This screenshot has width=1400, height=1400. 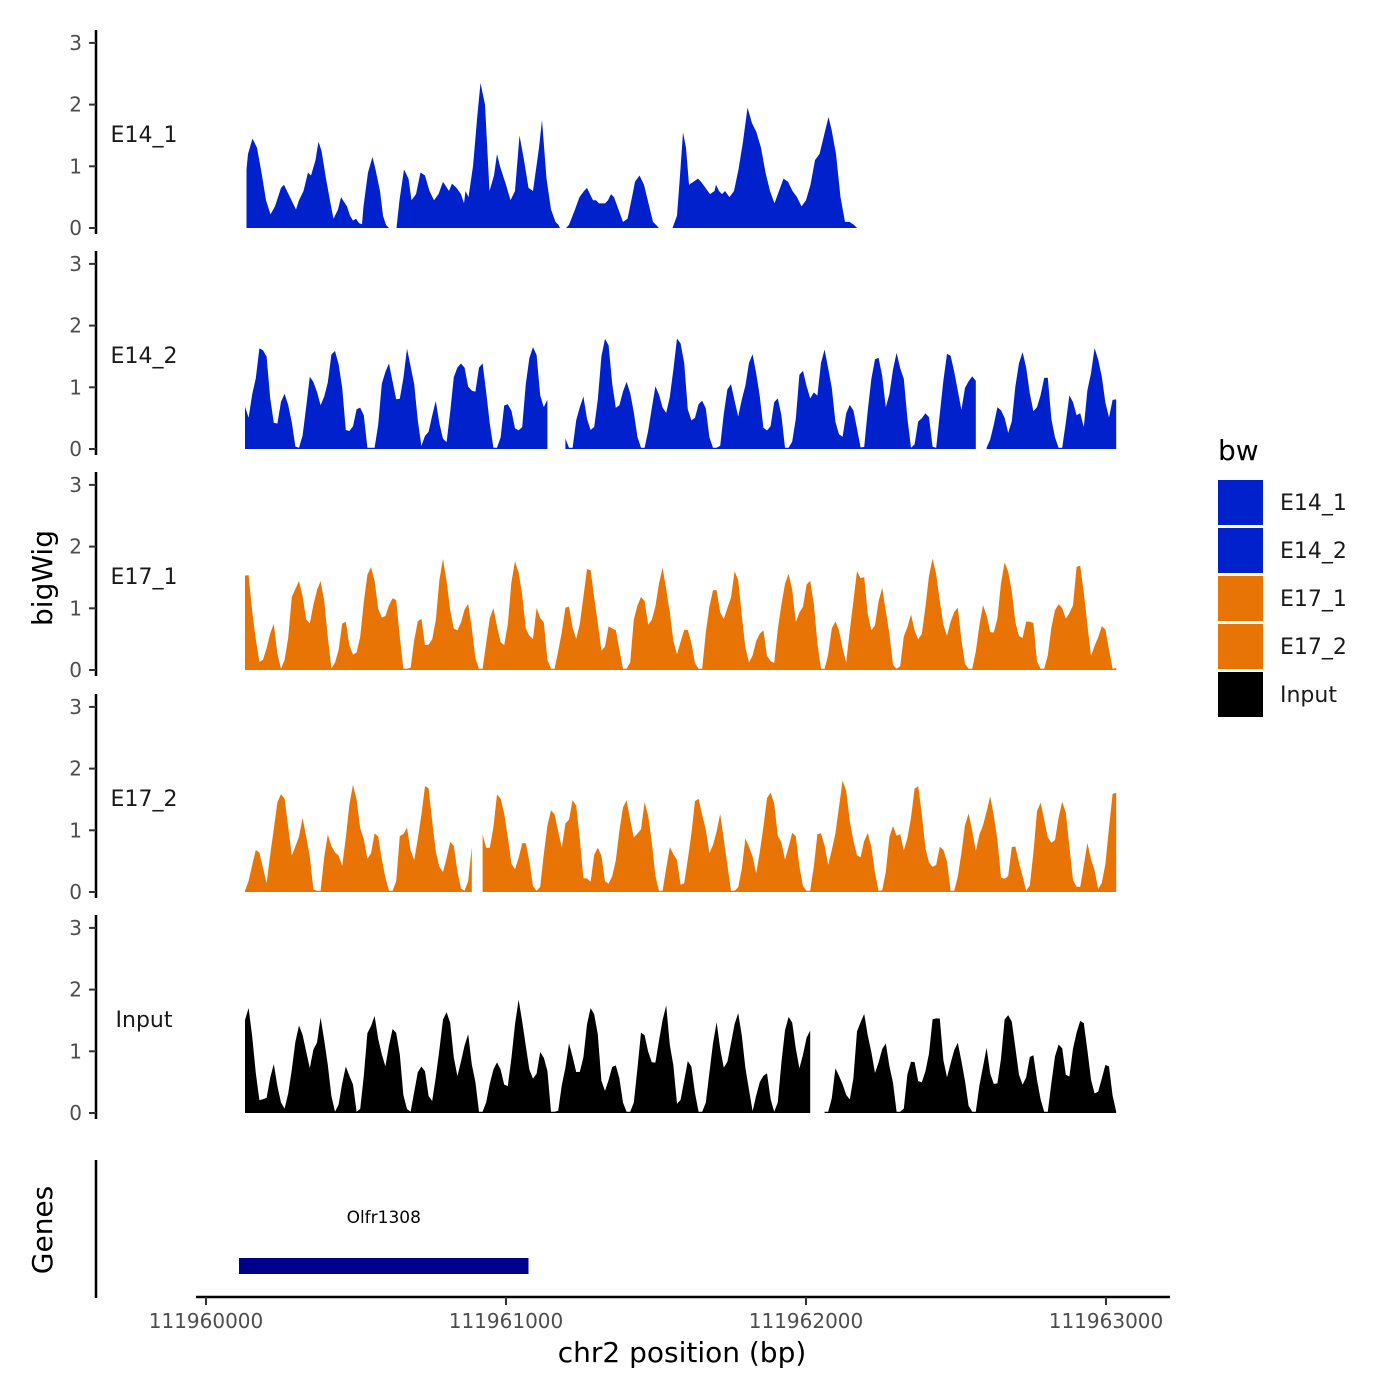 I want to click on legend-label: Input, so click(x=1308, y=695).